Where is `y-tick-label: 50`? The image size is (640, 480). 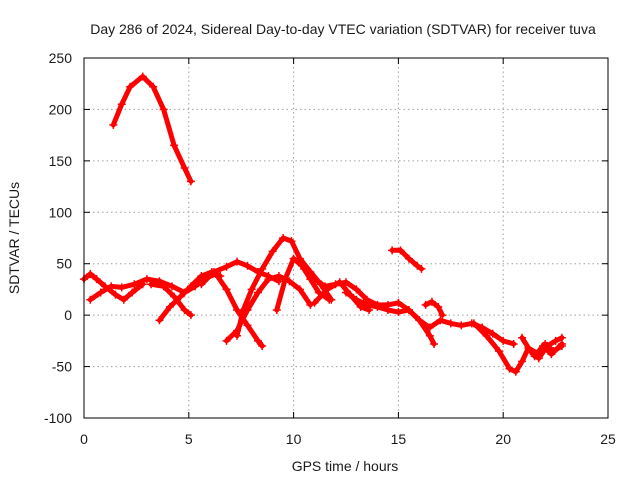
y-tick-label: 50 is located at coordinates (64, 264).